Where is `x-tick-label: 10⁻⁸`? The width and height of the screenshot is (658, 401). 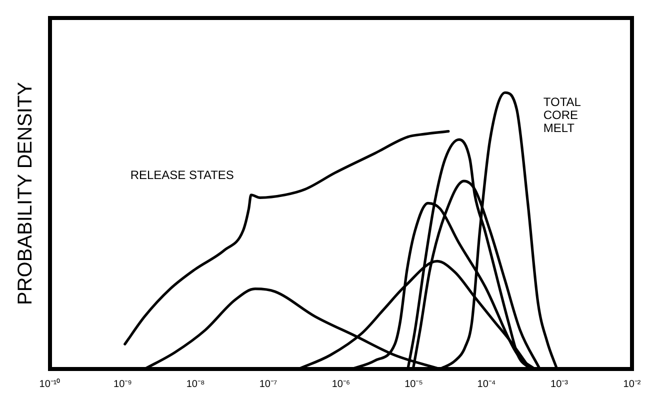 x-tick-label: 10⁻⁸ is located at coordinates (195, 384).